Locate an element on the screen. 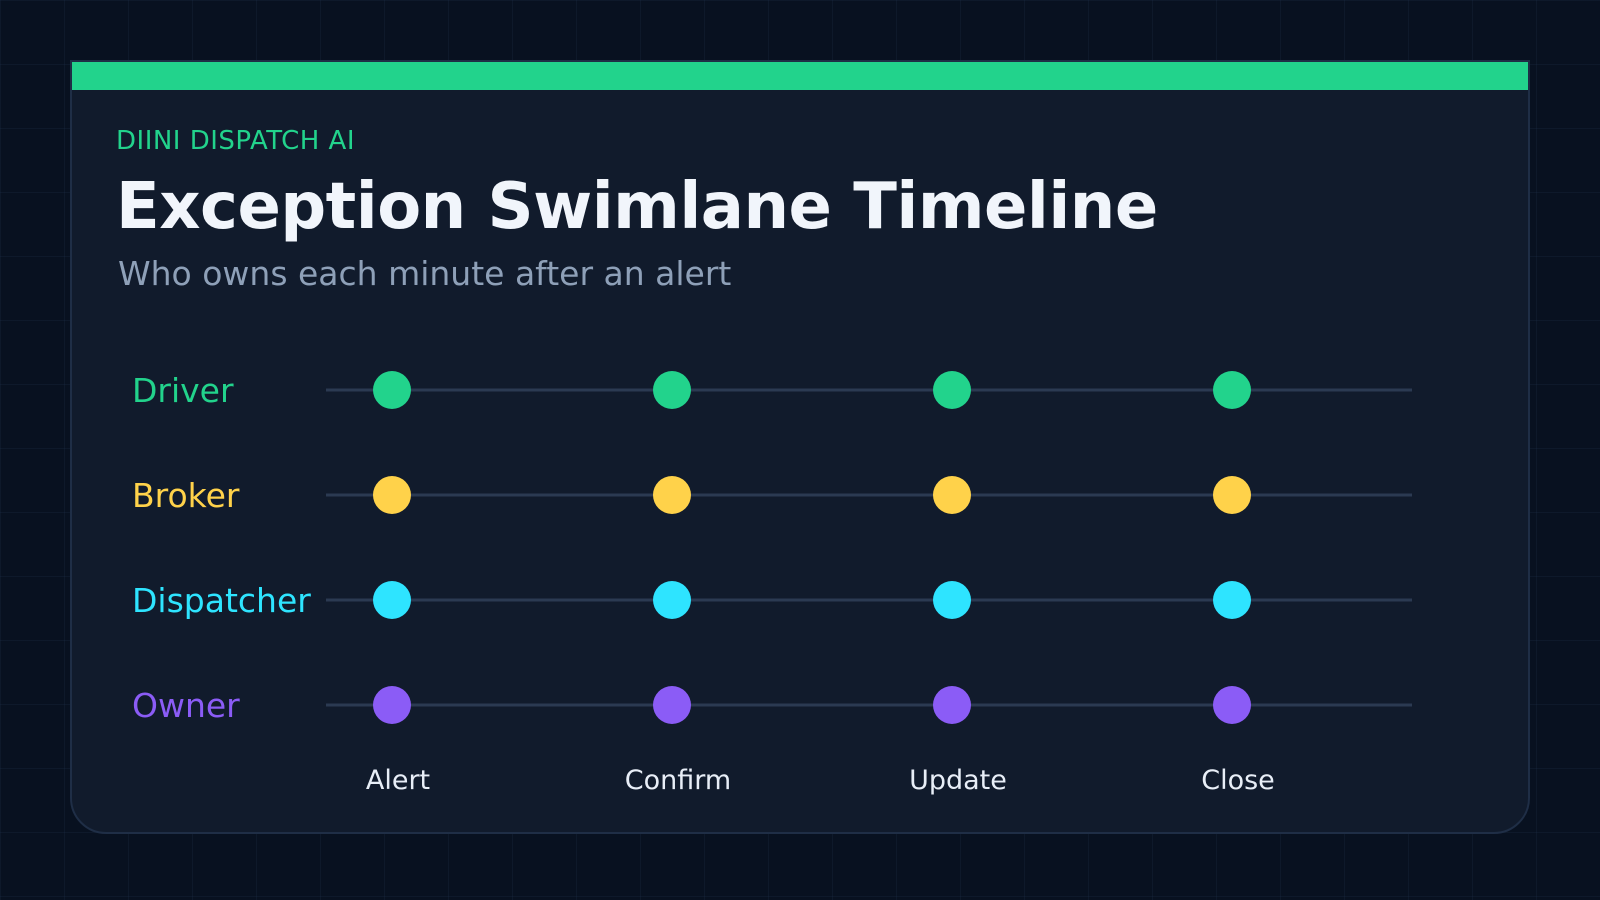 The height and width of the screenshot is (900, 1600). step-label-alert: Alert is located at coordinates (398, 780).